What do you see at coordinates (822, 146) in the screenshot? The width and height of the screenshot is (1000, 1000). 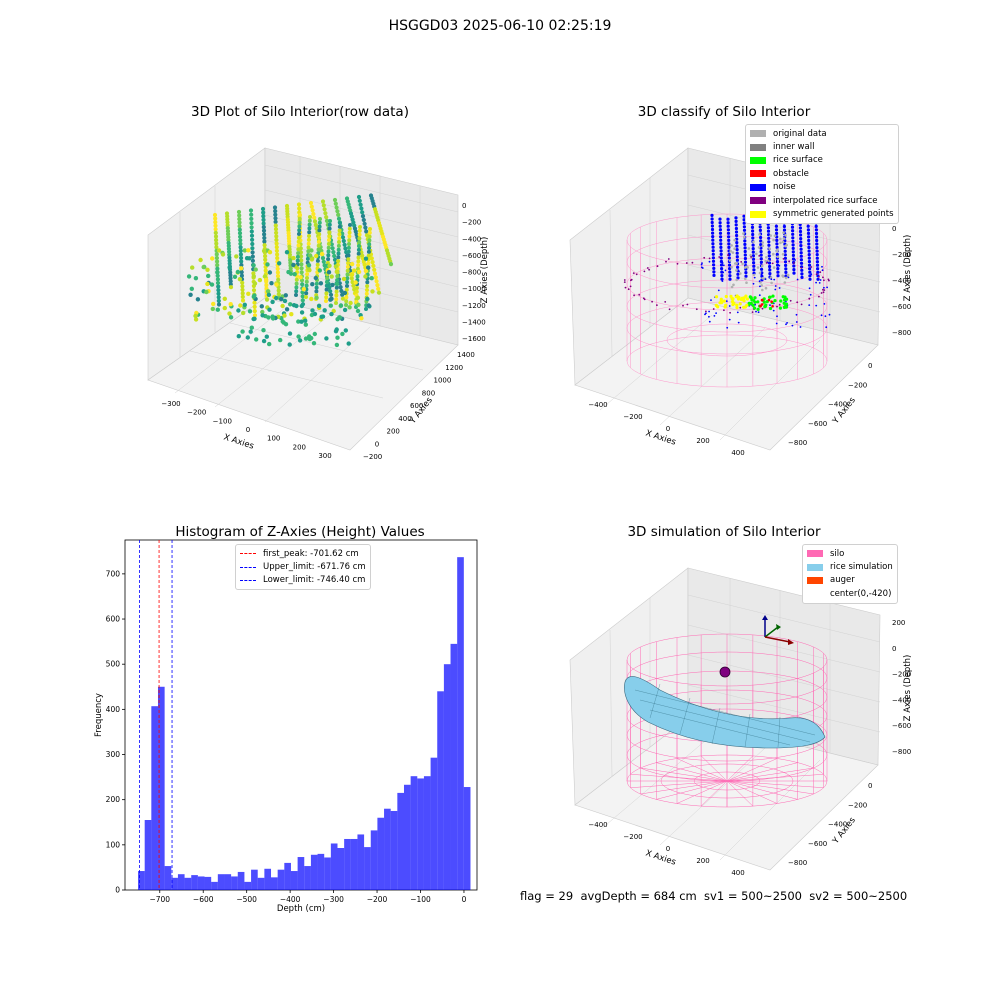 I see `legend-item: inner wall` at bounding box center [822, 146].